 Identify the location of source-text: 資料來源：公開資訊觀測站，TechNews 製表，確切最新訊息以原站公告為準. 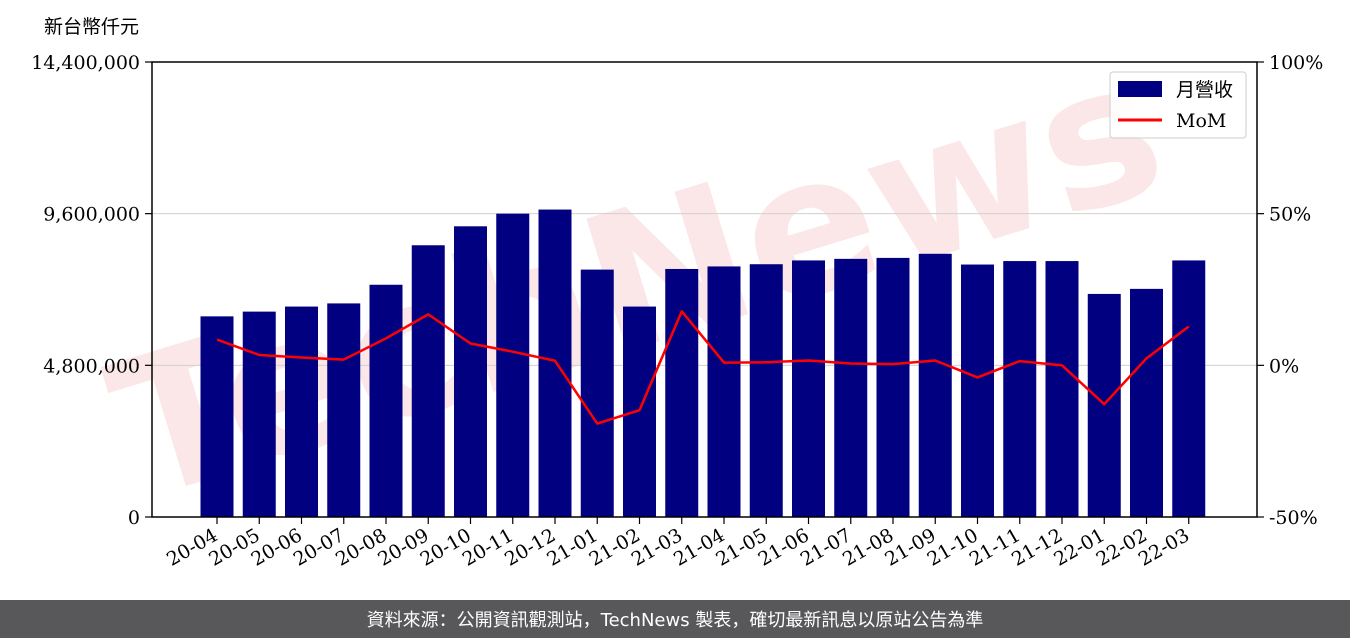
(675, 620).